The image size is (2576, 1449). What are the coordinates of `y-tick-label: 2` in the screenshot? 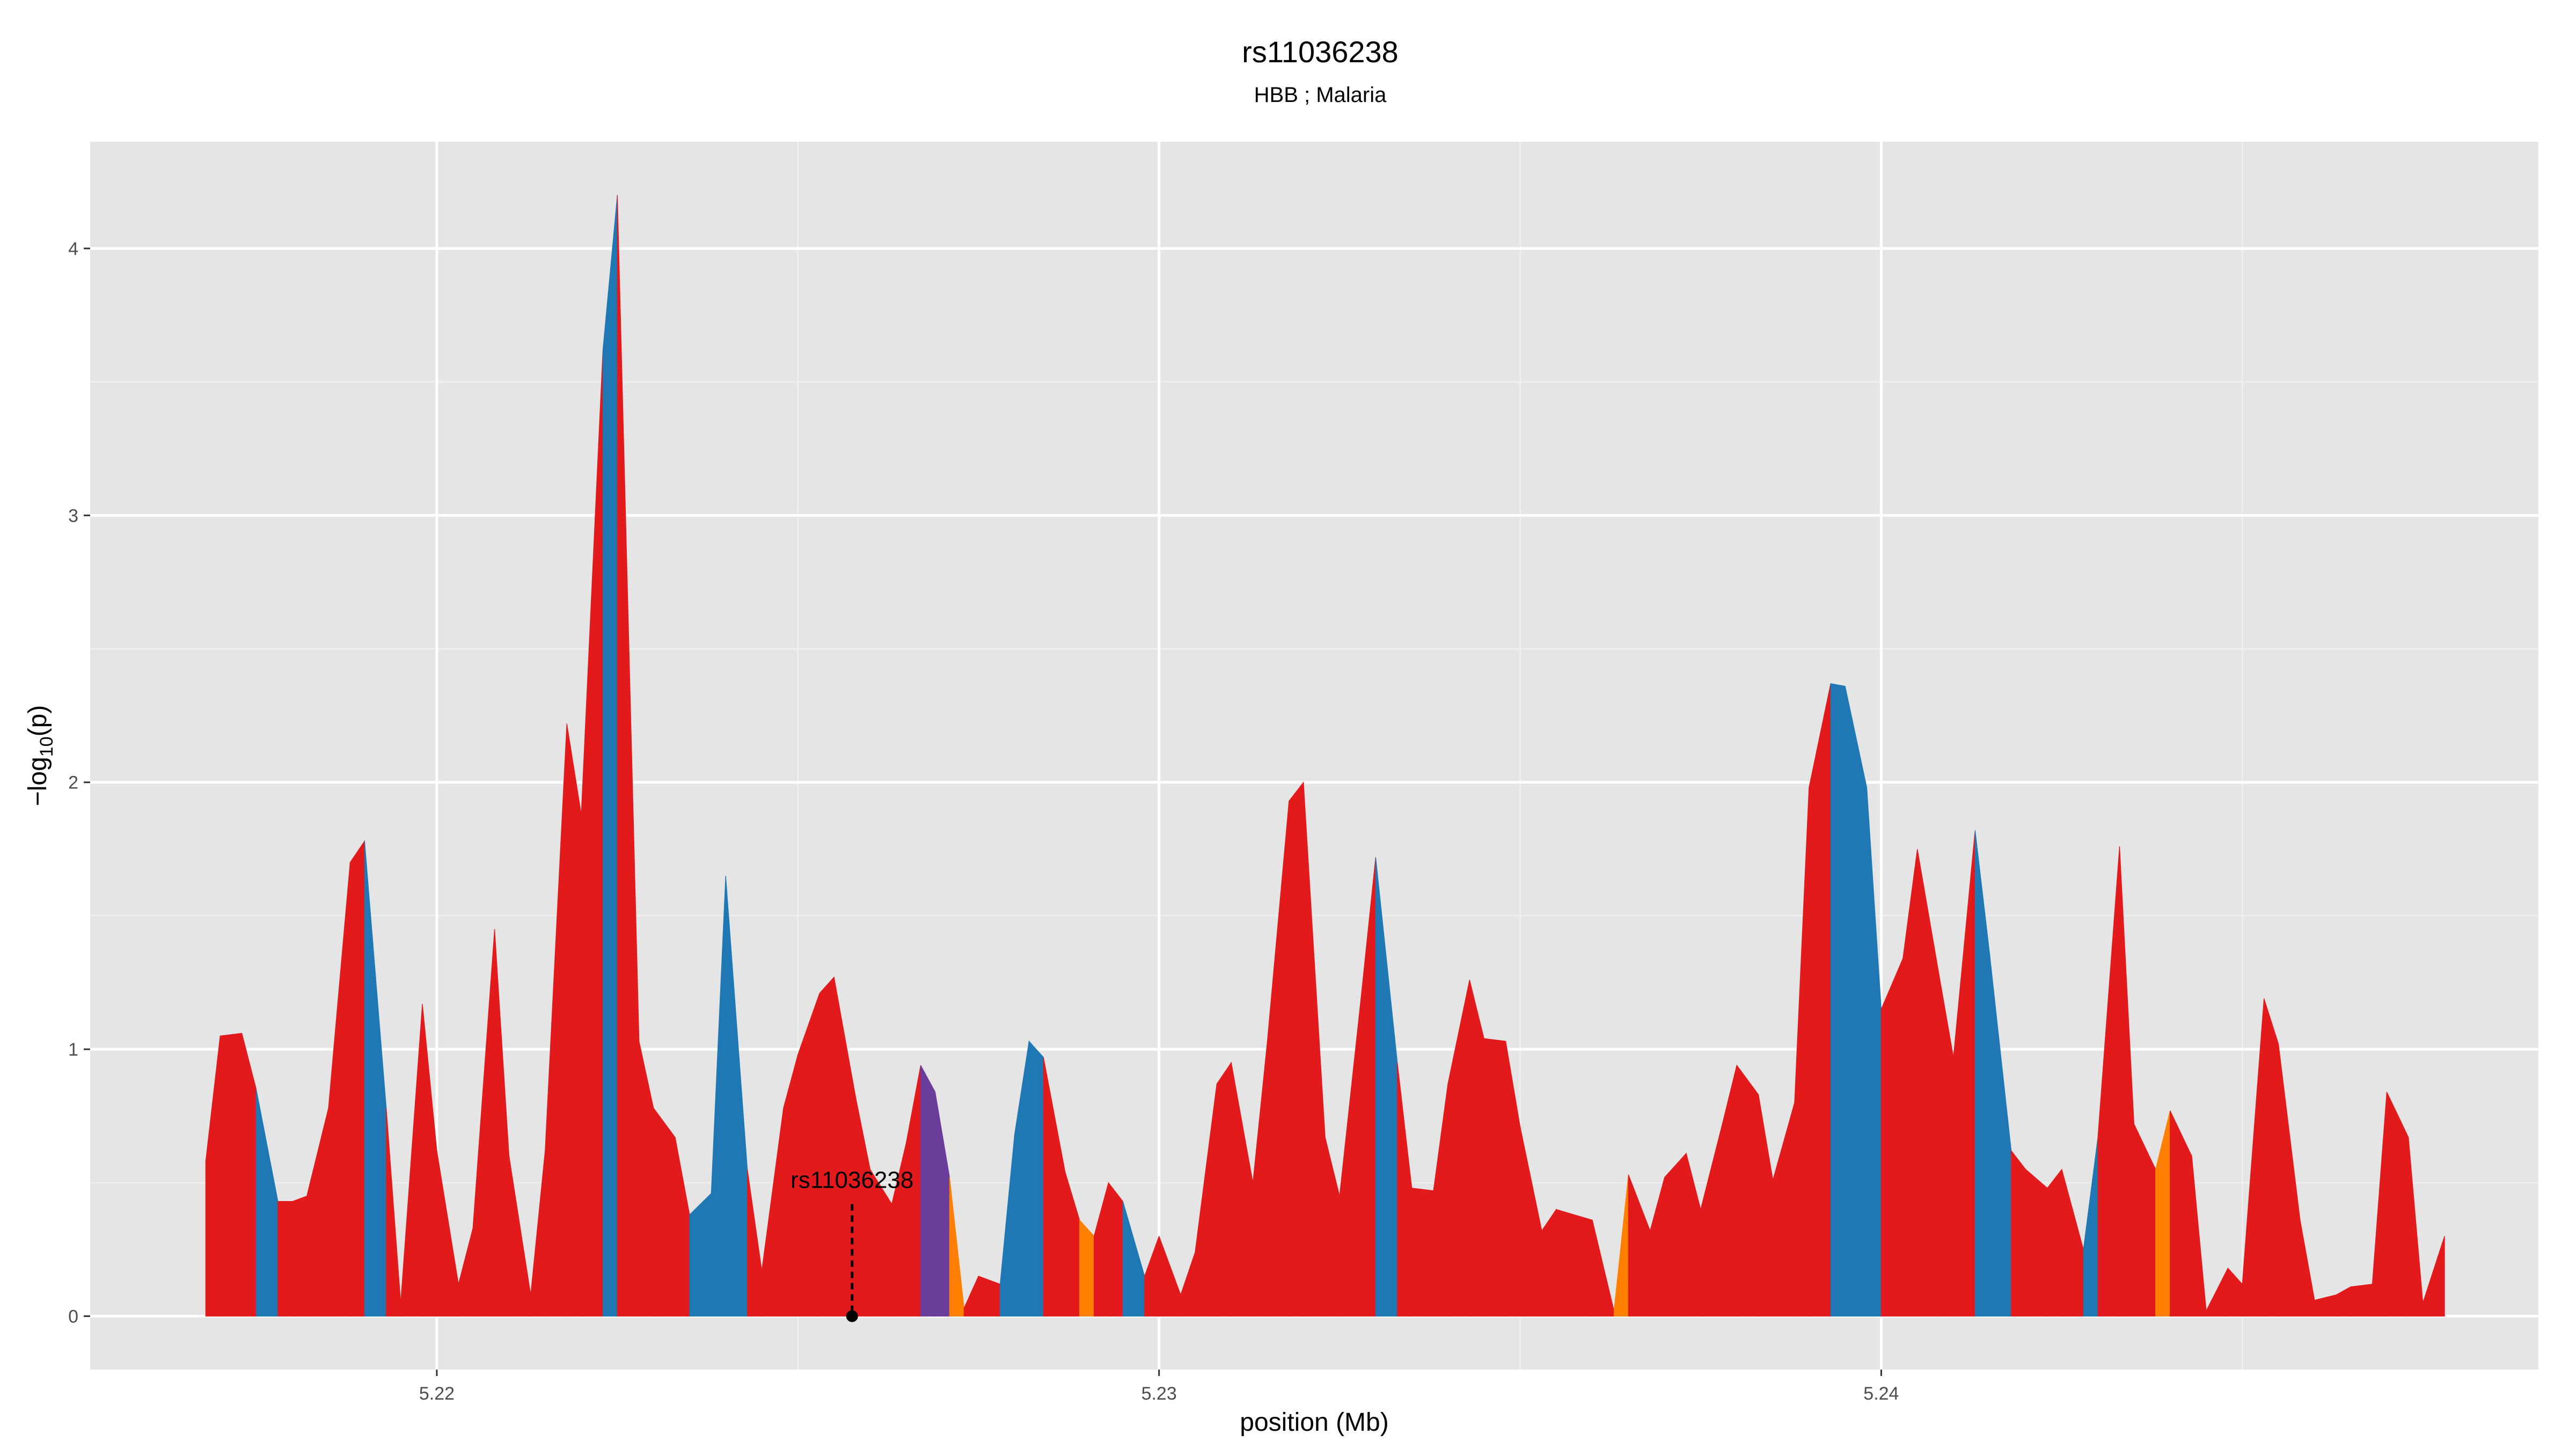 It's located at (73, 783).